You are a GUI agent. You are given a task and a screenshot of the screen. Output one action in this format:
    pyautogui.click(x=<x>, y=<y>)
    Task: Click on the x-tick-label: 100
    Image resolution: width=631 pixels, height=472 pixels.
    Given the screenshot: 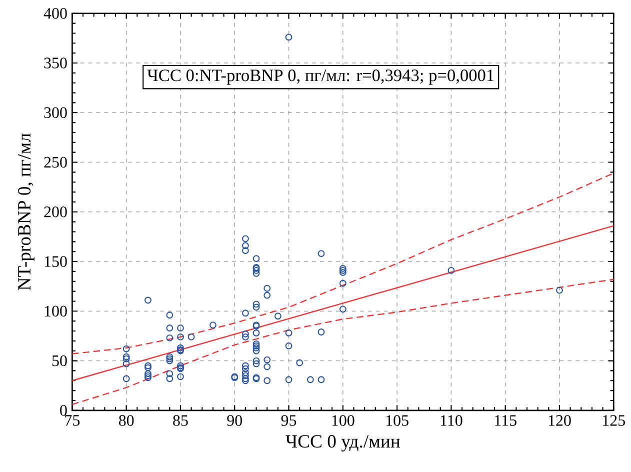 What is the action you would take?
    pyautogui.click(x=343, y=420)
    